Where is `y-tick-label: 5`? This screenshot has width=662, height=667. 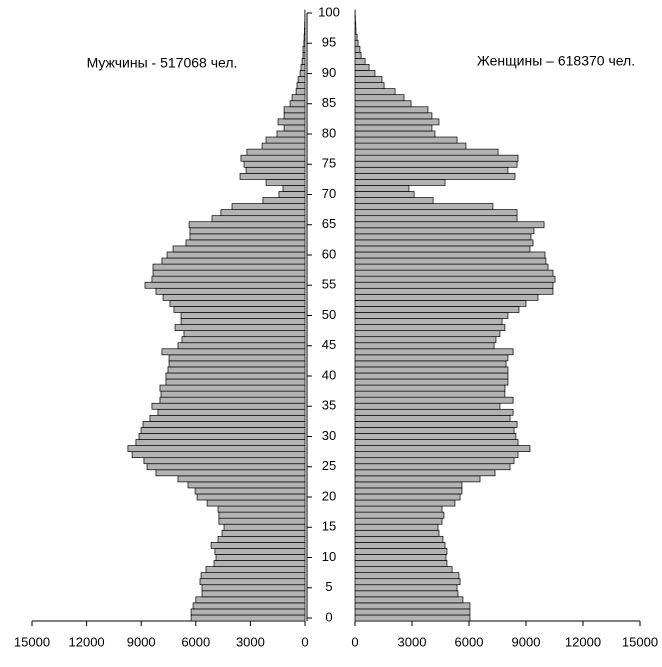
y-tick-label: 5 is located at coordinates (328, 586).